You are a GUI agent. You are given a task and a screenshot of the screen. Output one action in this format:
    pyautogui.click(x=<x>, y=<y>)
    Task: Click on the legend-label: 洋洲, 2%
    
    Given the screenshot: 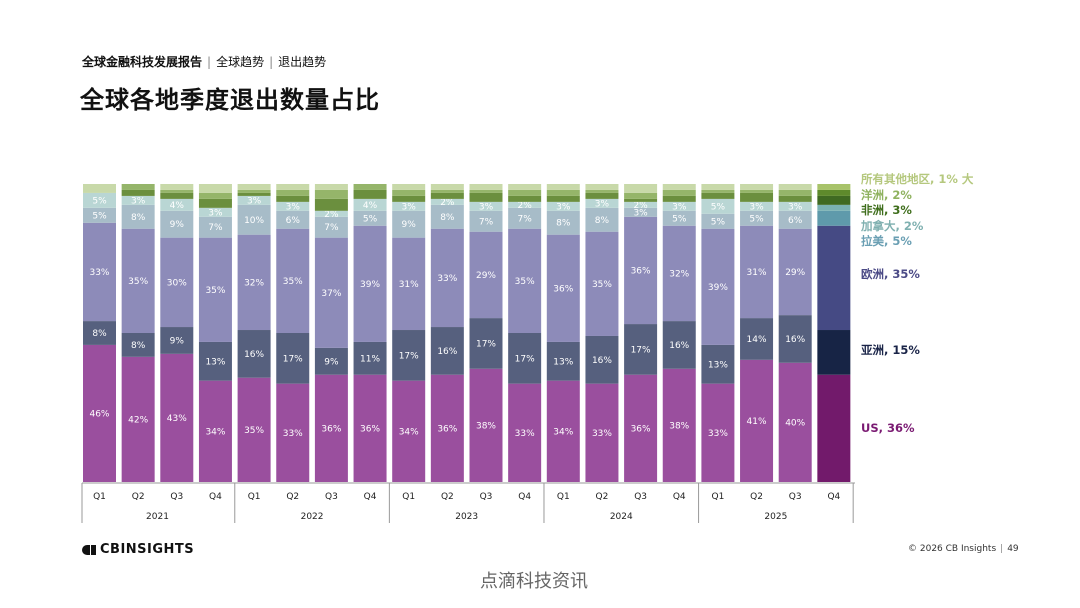 What is the action you would take?
    pyautogui.click(x=886, y=195)
    